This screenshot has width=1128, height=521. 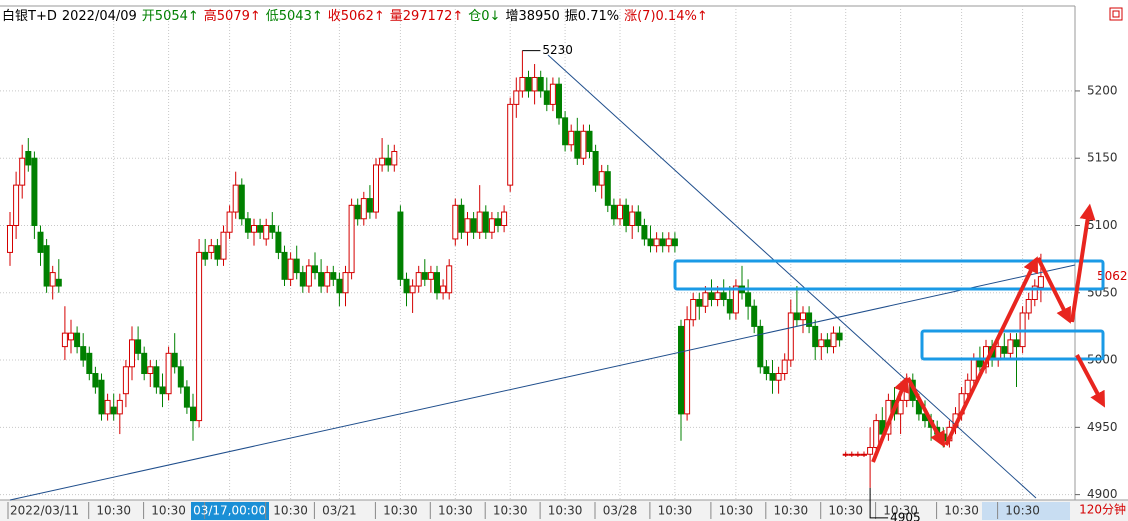 What do you see at coordinates (170, 16) in the screenshot?
I see `header-item: 开5054↑` at bounding box center [170, 16].